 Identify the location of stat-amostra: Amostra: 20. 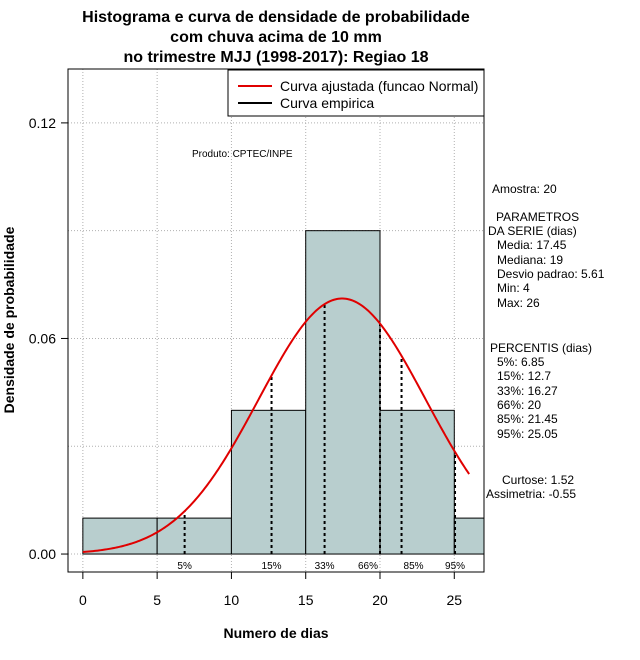
(524, 189).